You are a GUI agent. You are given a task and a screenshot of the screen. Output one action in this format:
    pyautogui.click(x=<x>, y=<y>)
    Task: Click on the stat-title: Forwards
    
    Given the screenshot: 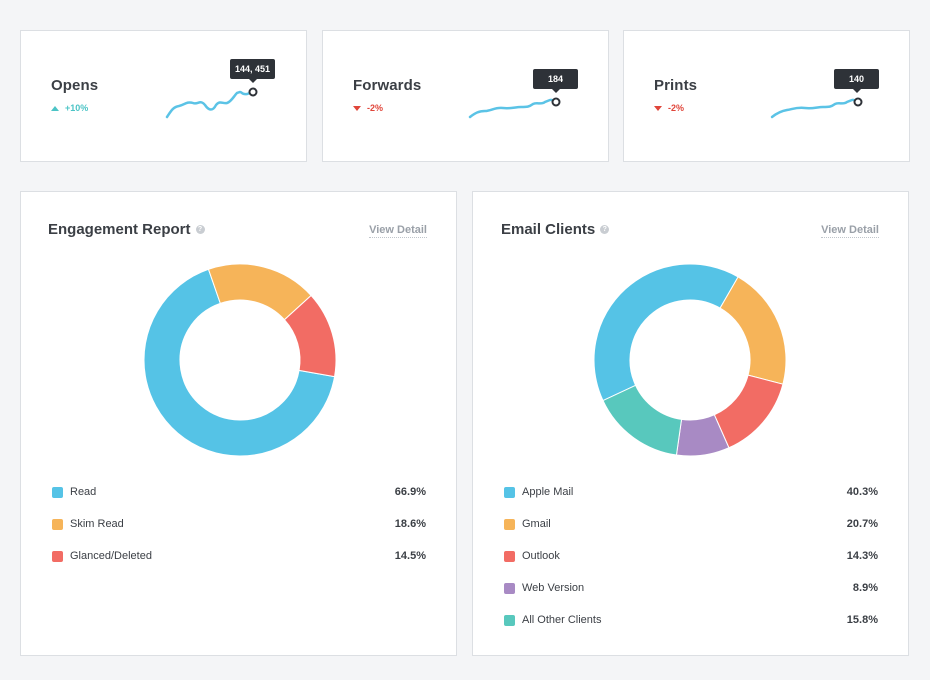 What is the action you would take?
    pyautogui.click(x=387, y=85)
    